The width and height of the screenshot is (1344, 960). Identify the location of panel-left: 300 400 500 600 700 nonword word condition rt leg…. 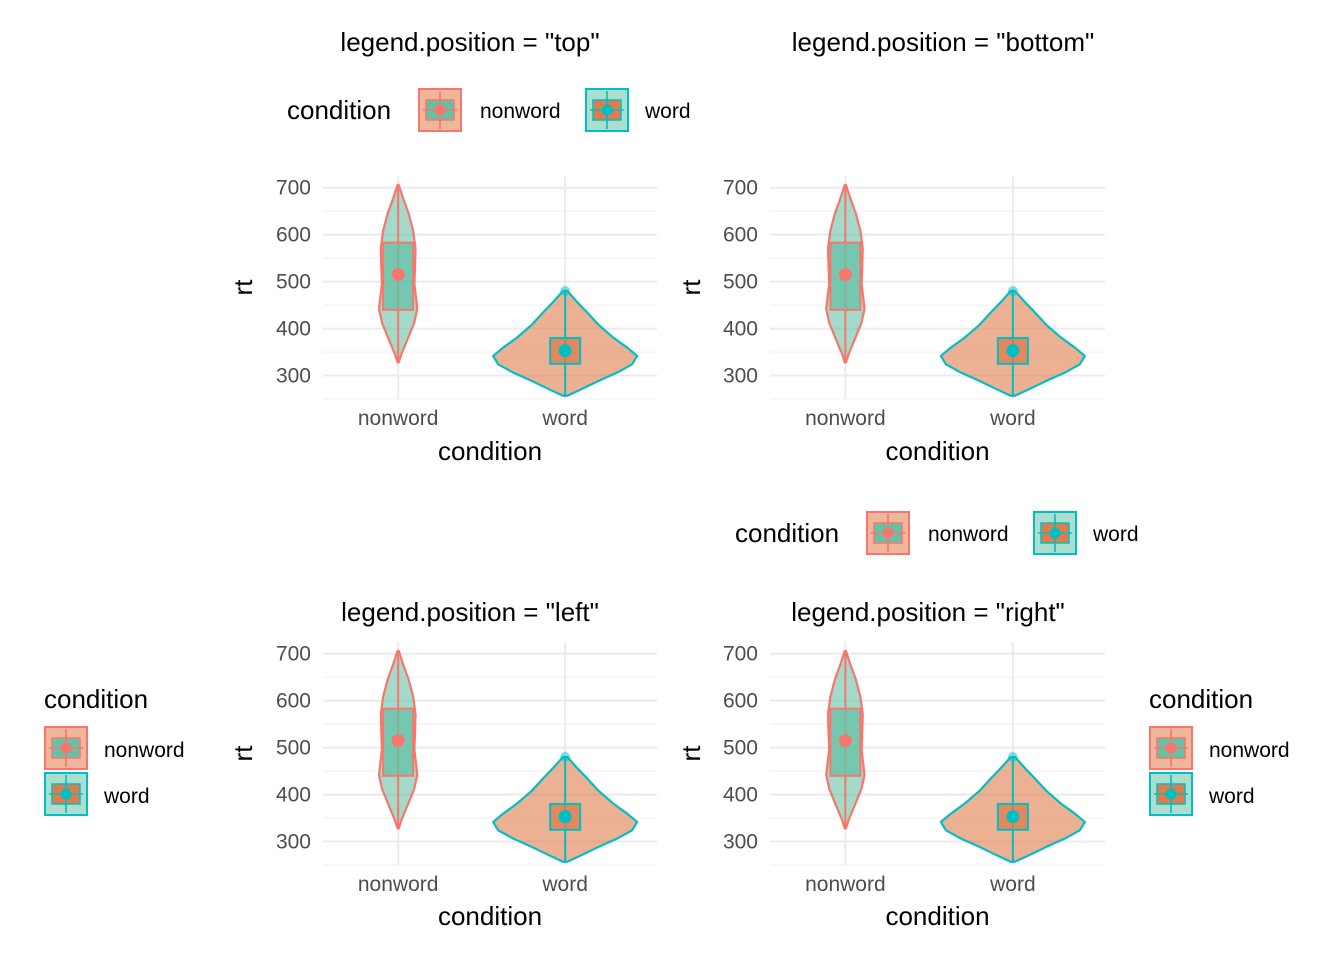
(442, 764).